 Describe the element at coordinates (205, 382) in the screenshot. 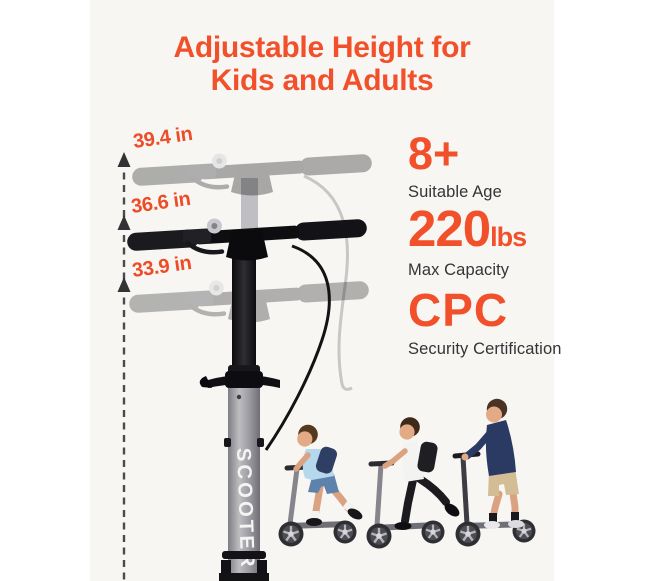

I see `quick-release-lever` at that location.